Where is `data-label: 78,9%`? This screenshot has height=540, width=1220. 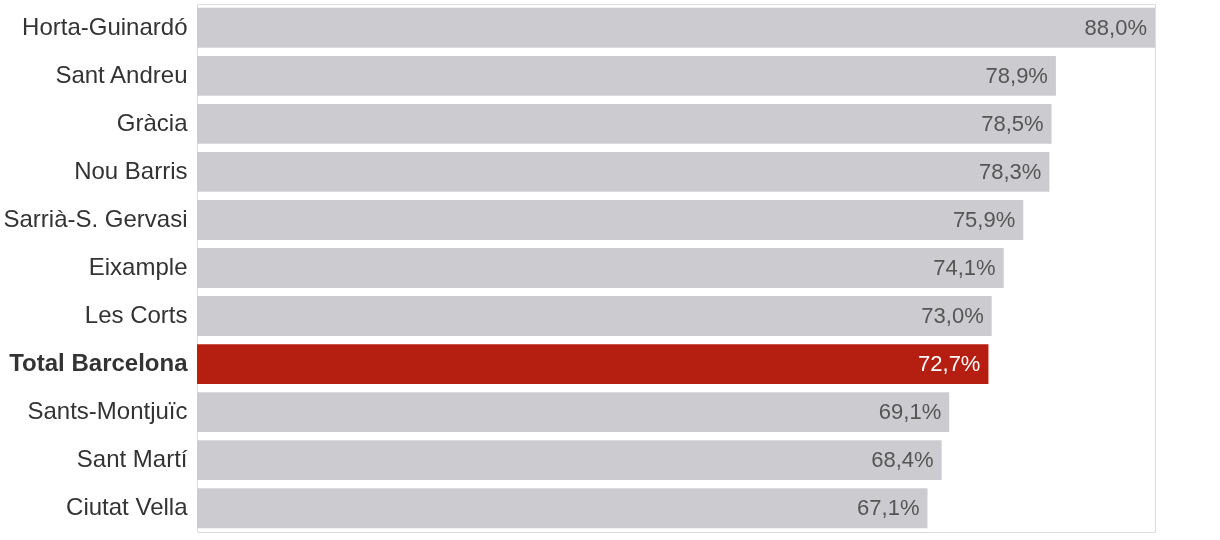 data-label: 78,9% is located at coordinates (1016, 75).